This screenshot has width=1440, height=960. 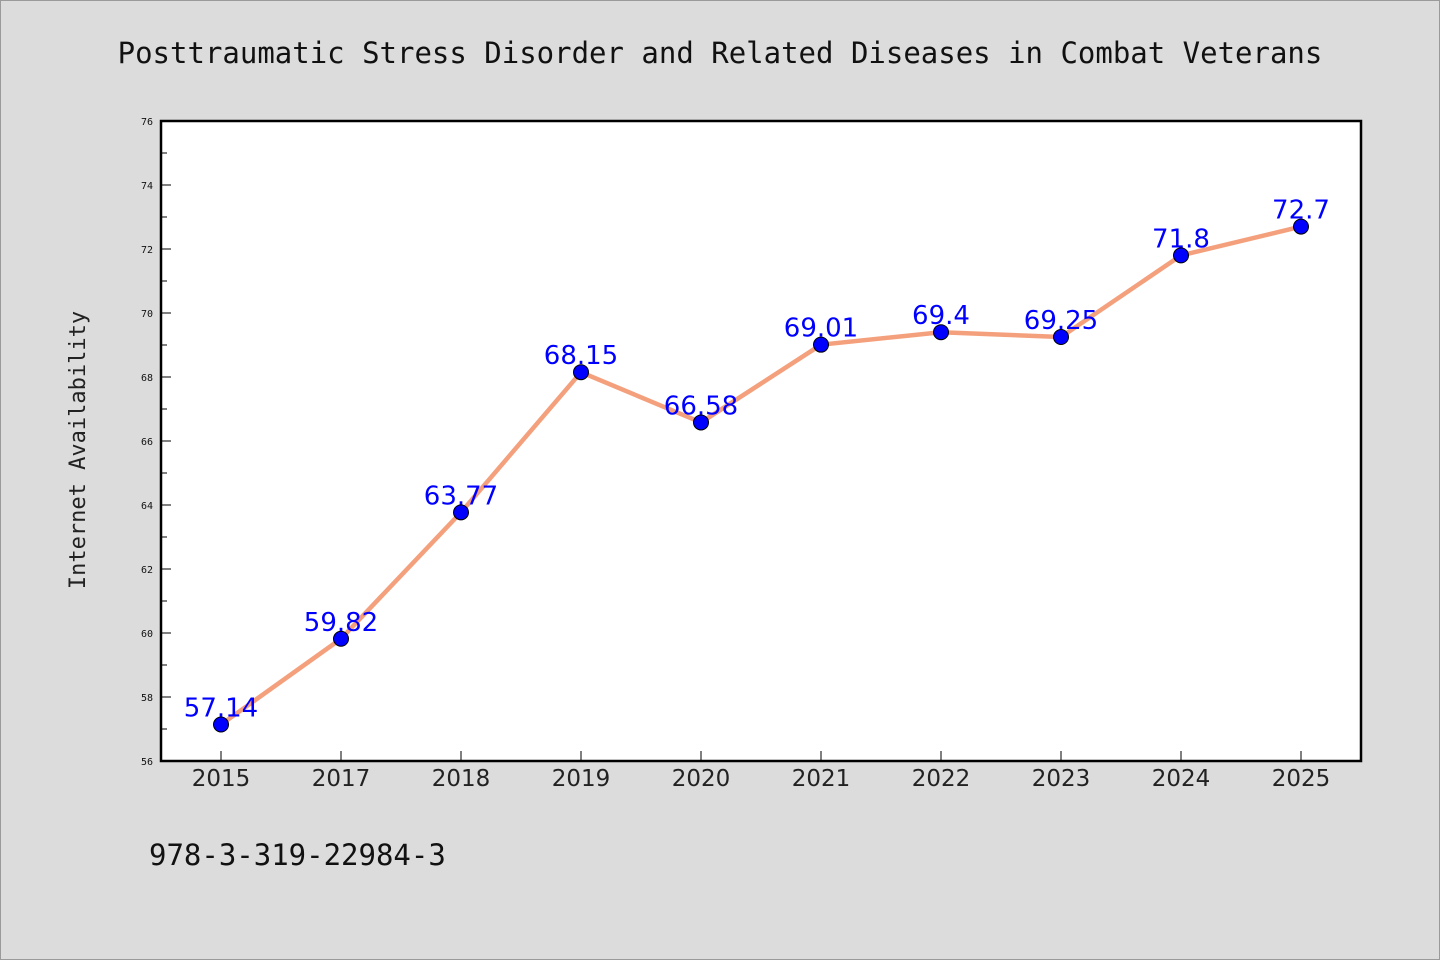 What do you see at coordinates (1301, 211) in the screenshot?
I see `data-label: 72.7` at bounding box center [1301, 211].